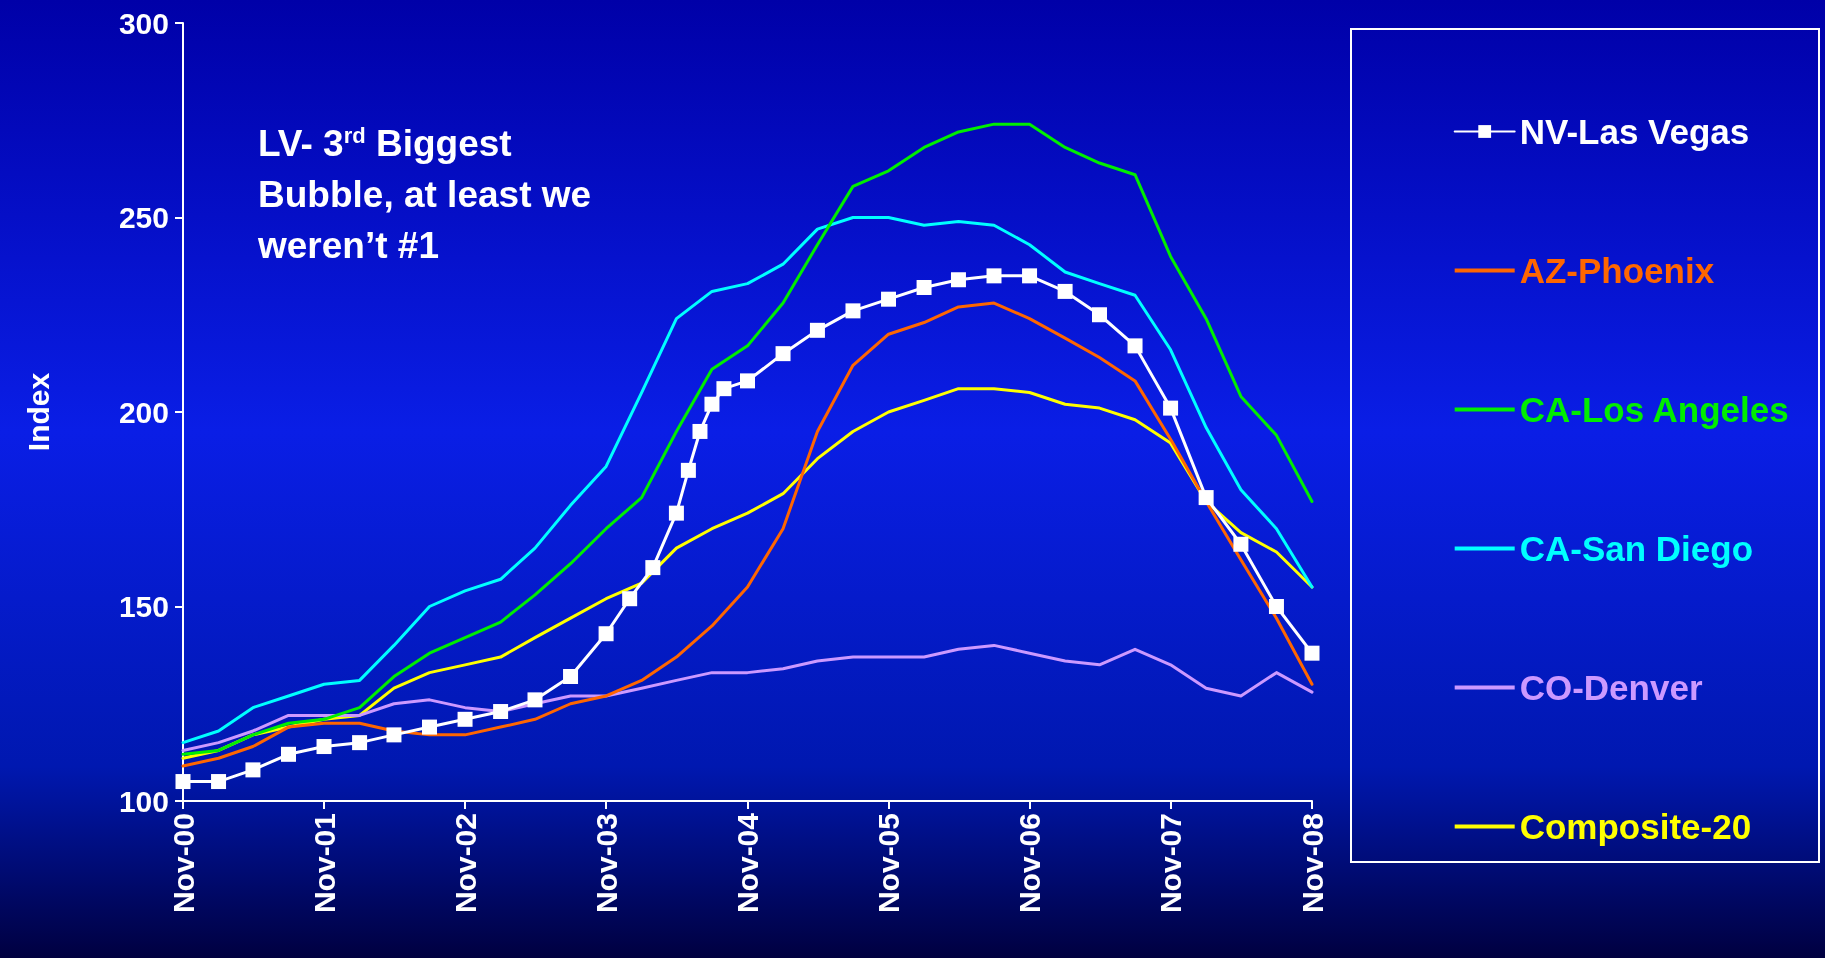 The height and width of the screenshot is (958, 1825). What do you see at coordinates (143, 23) in the screenshot?
I see `y-tick-label: 300` at bounding box center [143, 23].